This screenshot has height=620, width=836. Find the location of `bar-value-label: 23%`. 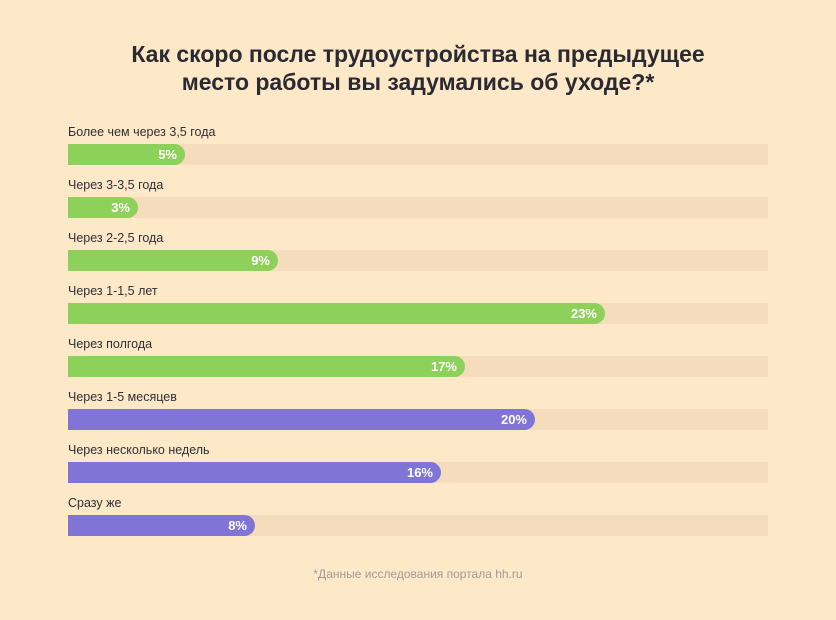

bar-value-label: 23% is located at coordinates (583, 313).